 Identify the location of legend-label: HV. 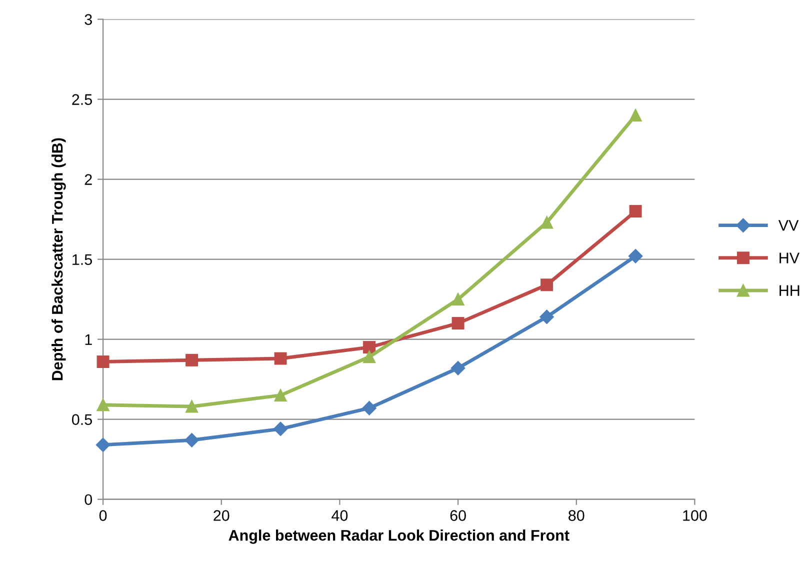
(790, 258).